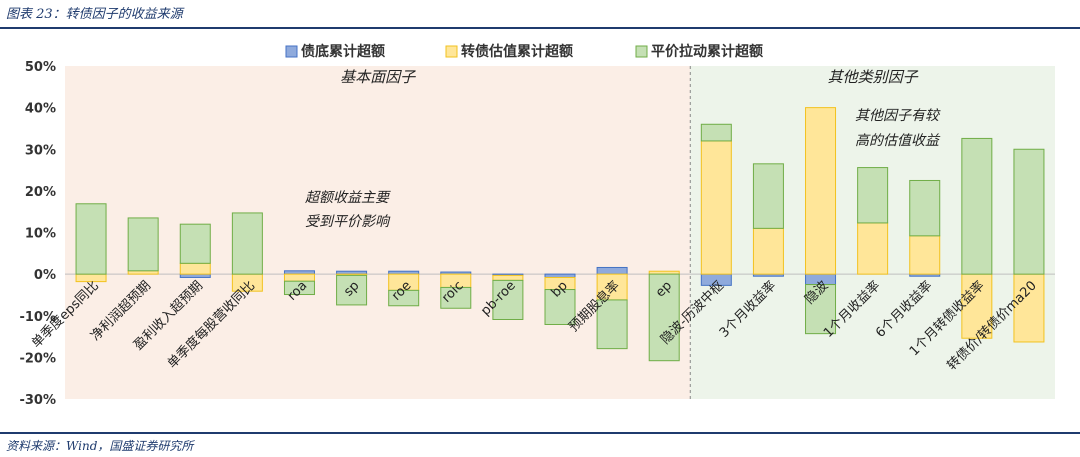 Image resolution: width=1080 pixels, height=457 pixels. I want to click on y-tick-label: 10%, so click(40, 234).